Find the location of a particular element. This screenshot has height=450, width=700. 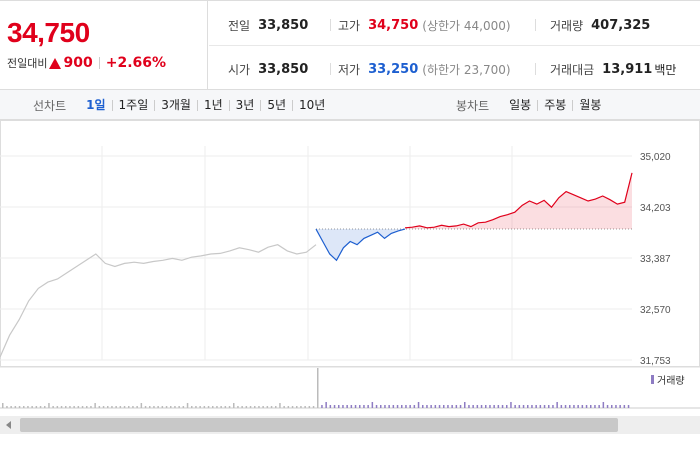

stat-label: 전일 is located at coordinates (239, 26).